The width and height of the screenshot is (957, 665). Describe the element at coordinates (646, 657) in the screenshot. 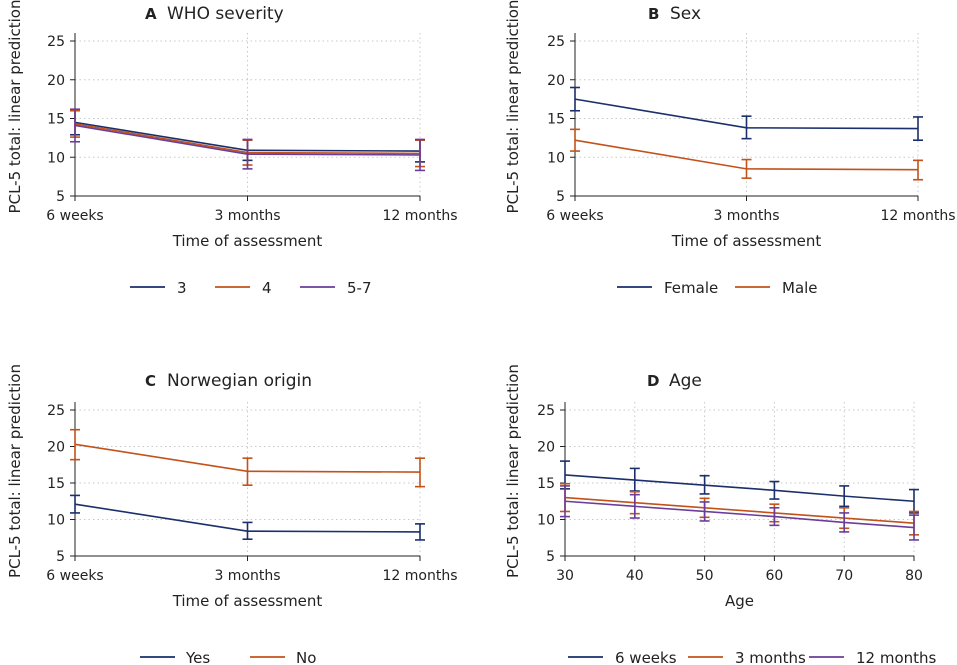

I see `legend-label: 6 weeks` at that location.